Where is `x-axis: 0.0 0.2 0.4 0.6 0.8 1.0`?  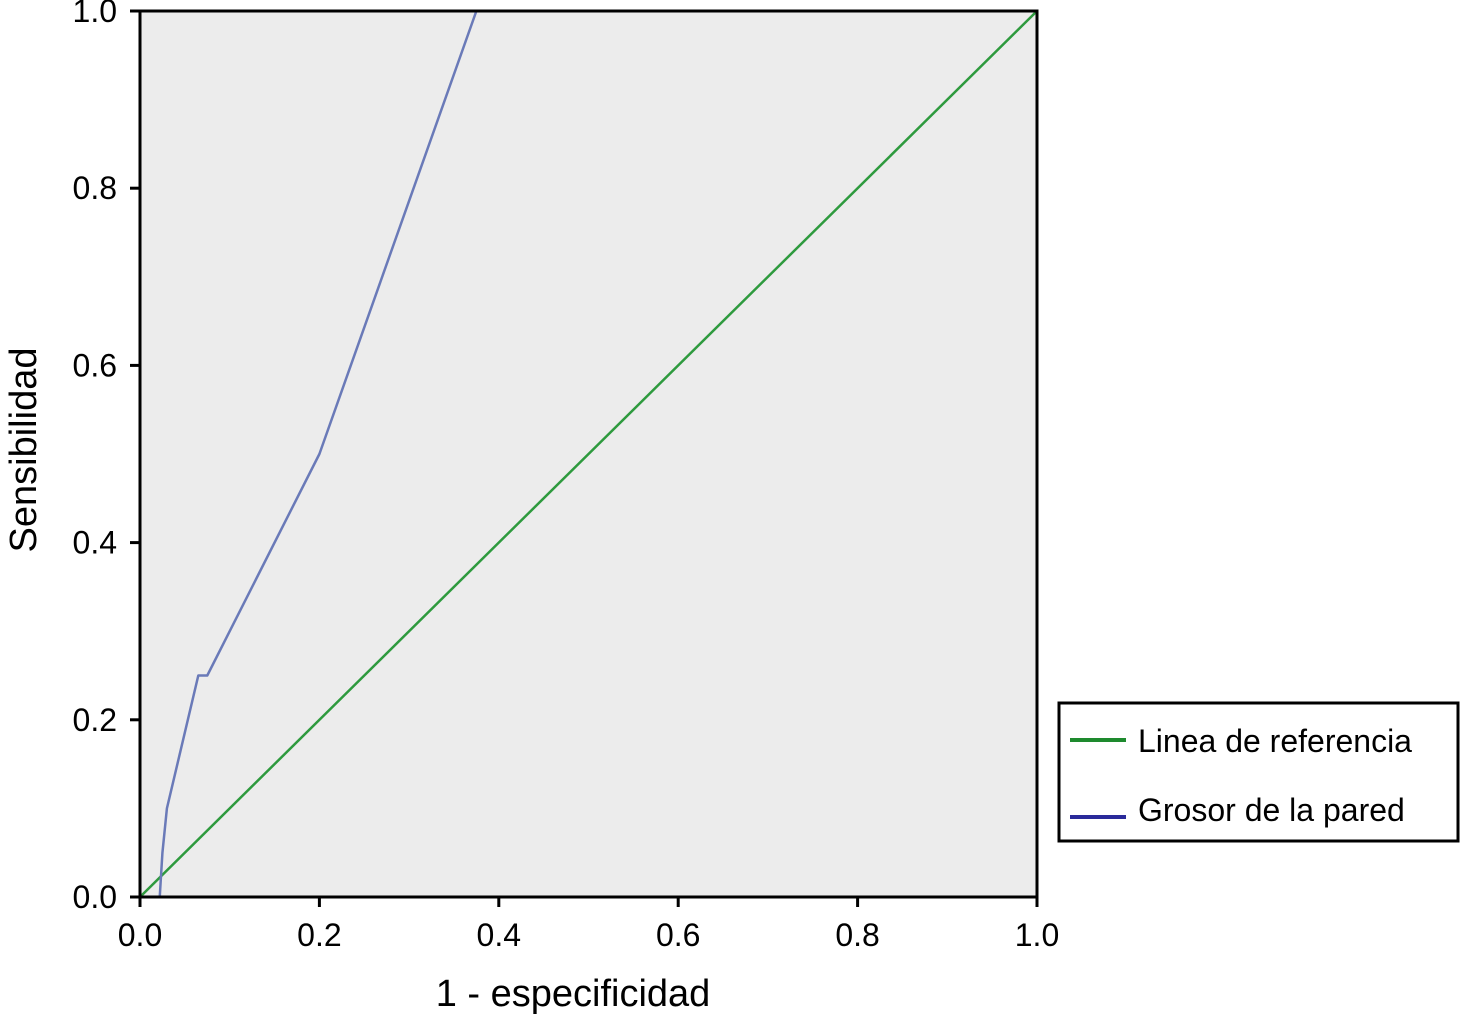
x-axis: 0.0 0.2 0.4 0.6 0.8 1.0 is located at coordinates (588, 925).